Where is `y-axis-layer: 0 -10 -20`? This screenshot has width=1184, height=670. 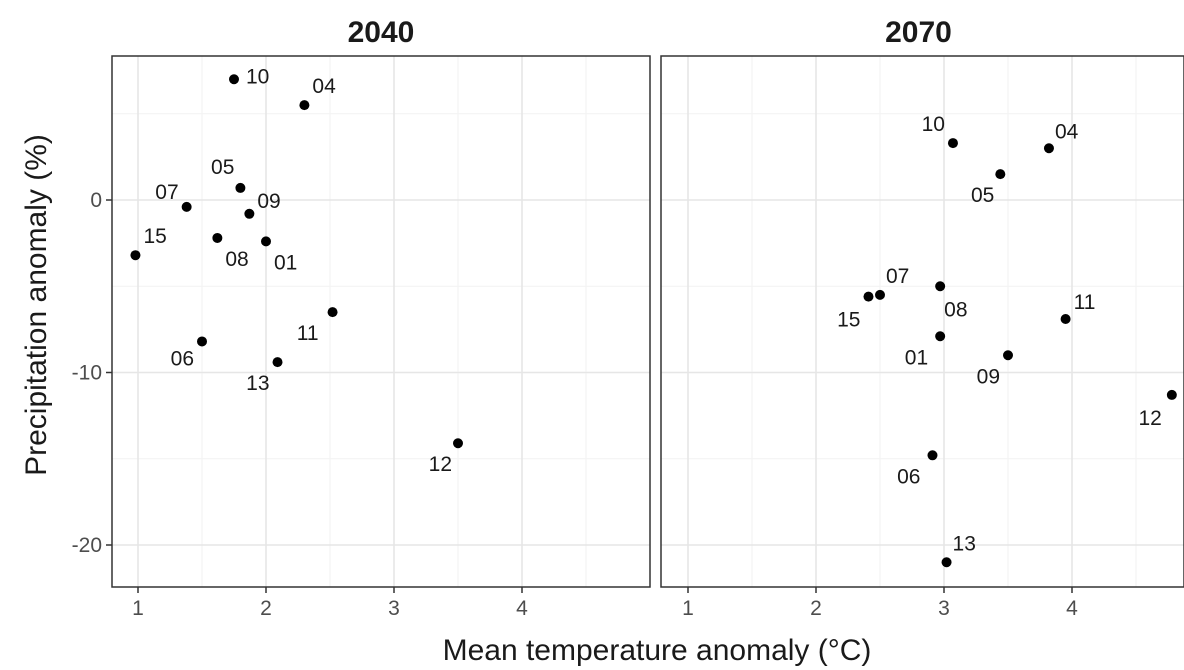
y-axis-layer: 0 -10 -20 is located at coordinates (92, 373).